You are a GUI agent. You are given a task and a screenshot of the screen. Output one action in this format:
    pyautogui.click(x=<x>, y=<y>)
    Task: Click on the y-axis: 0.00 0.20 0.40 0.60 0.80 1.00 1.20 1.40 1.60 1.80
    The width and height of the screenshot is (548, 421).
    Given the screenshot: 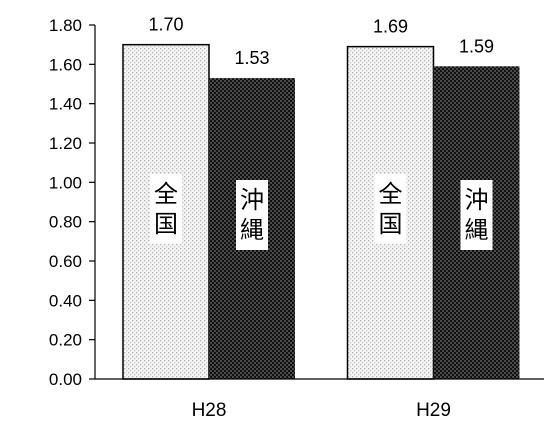 What is the action you would take?
    pyautogui.click(x=72, y=202)
    